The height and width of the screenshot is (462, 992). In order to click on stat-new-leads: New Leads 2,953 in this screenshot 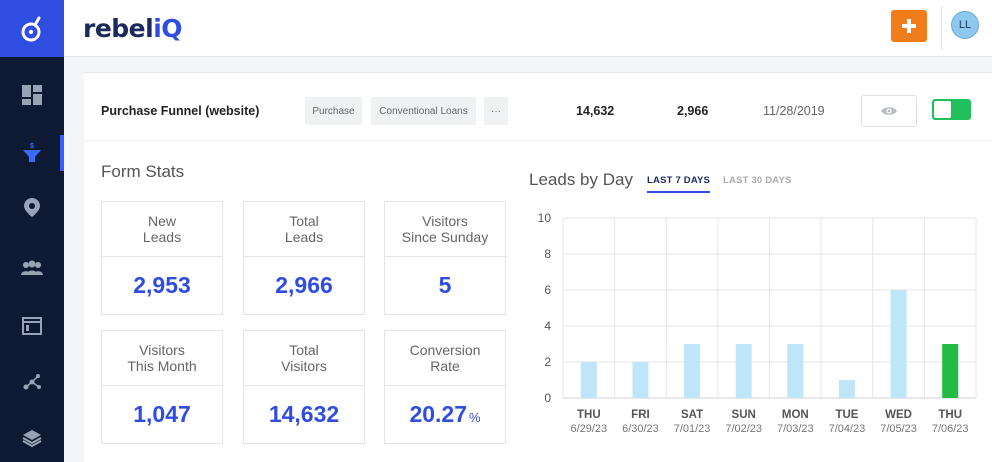, I will do `click(162, 258)`.